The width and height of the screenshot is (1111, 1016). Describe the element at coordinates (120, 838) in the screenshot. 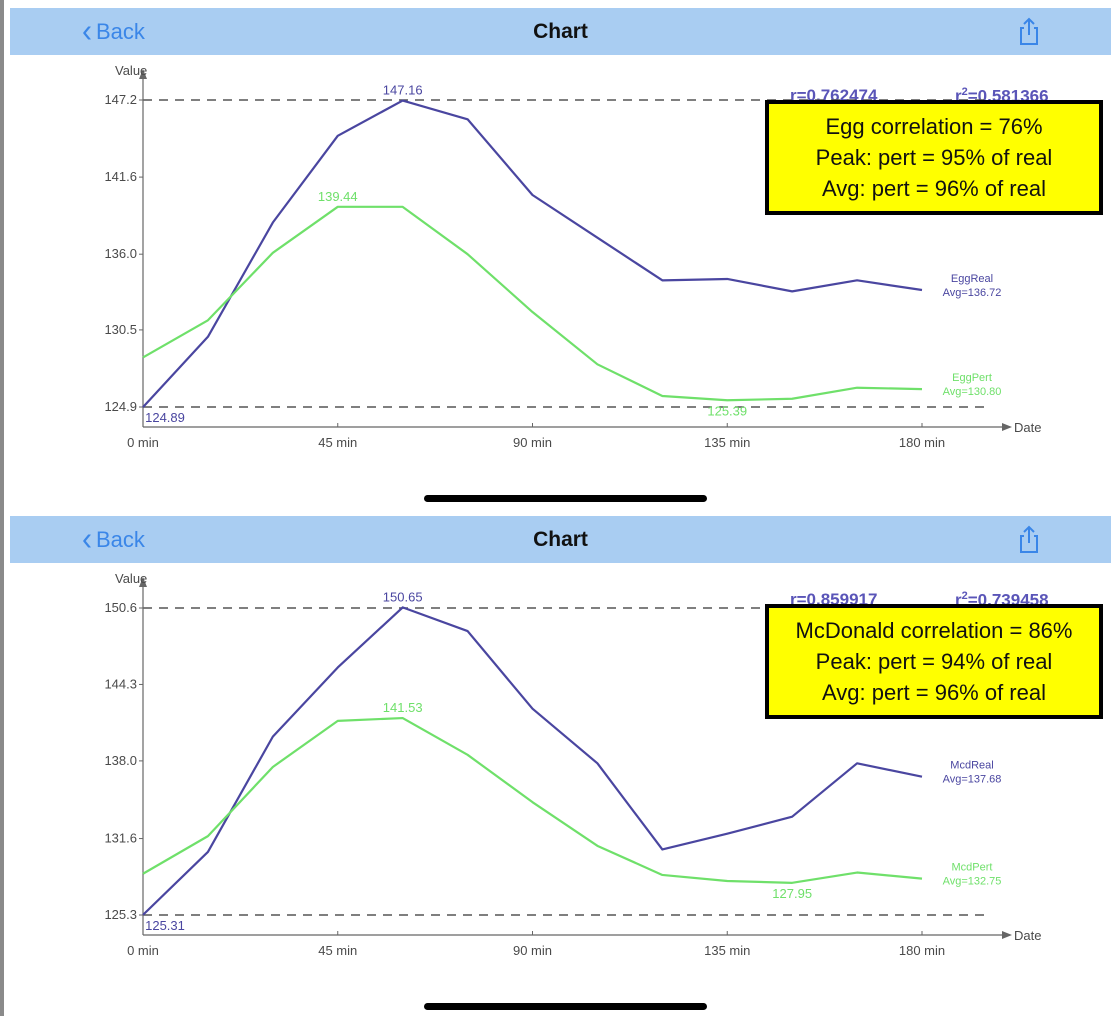

I see `y-tick-label: 131.6` at that location.